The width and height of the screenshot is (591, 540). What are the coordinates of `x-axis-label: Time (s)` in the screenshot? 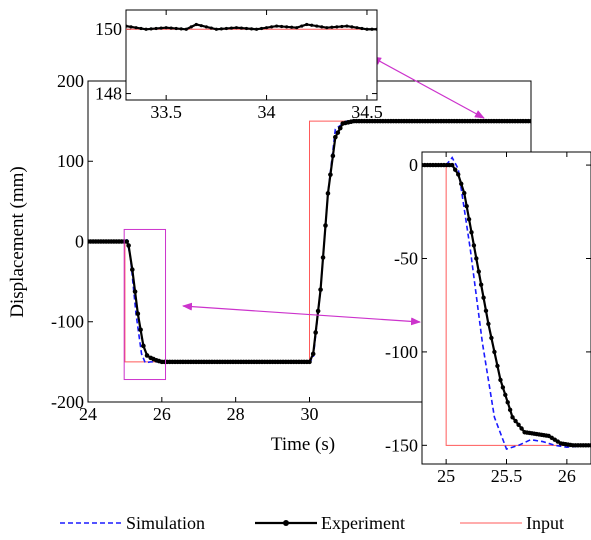 It's located at (303, 444).